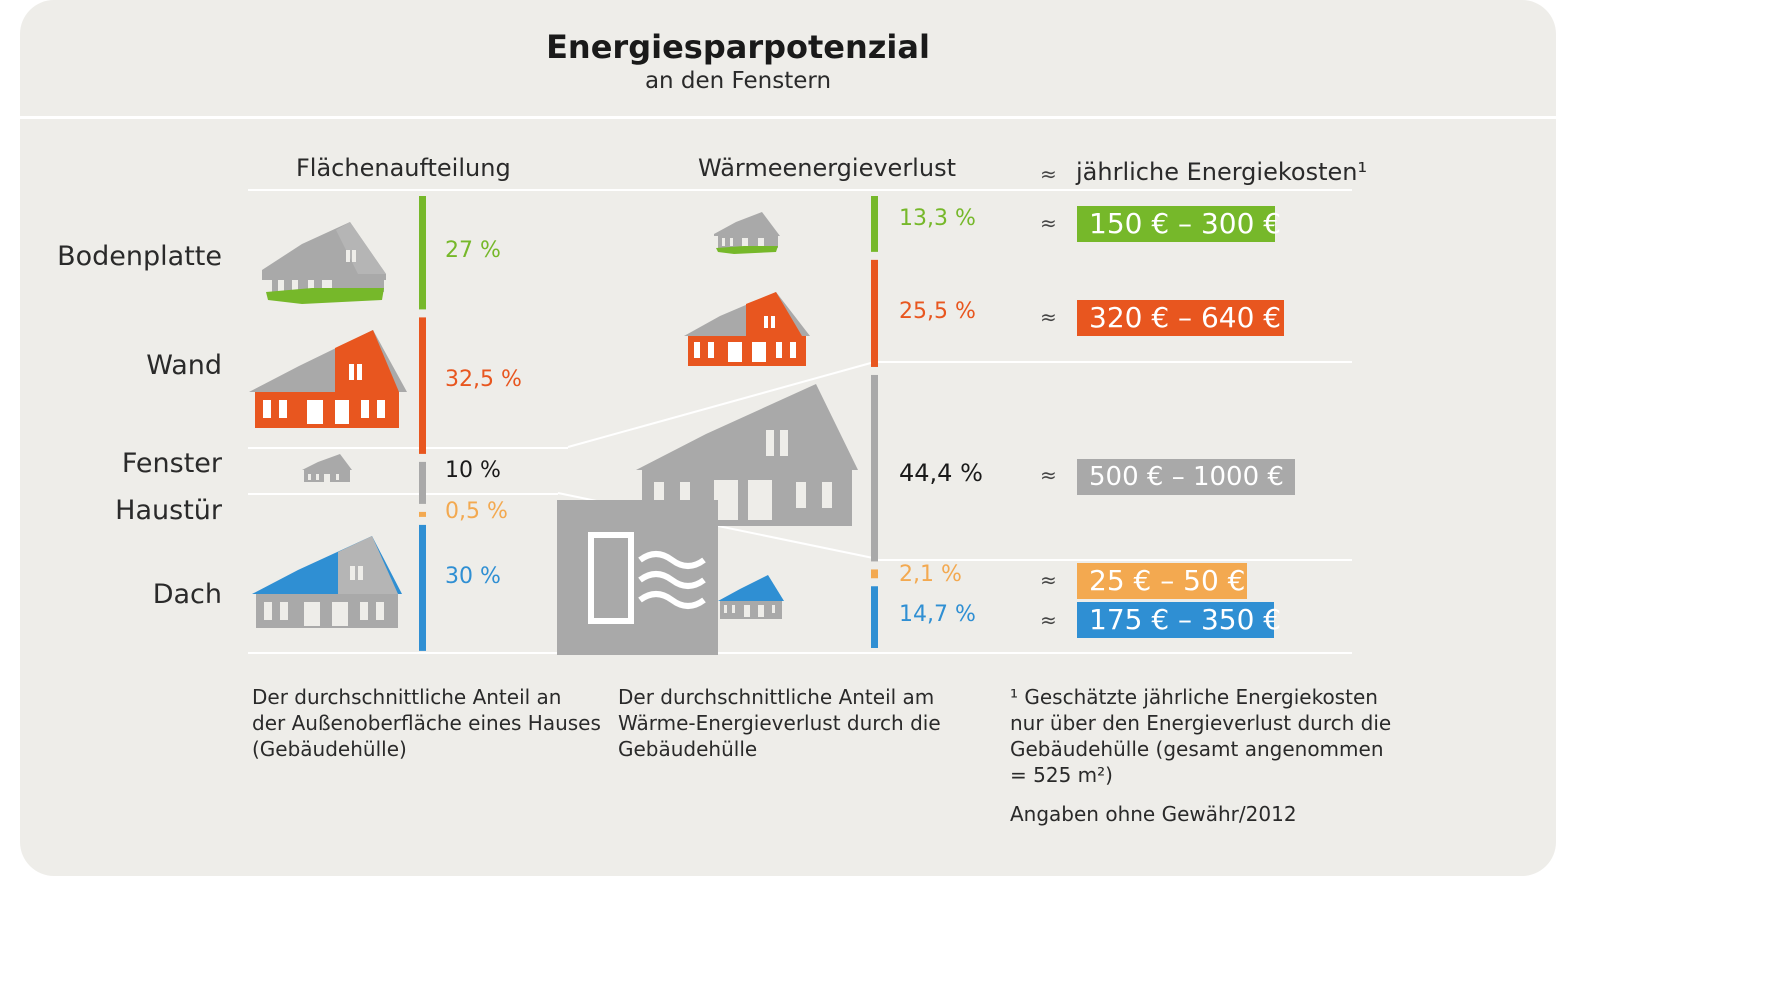  I want to click on house-wand-icon, so click(328, 379).